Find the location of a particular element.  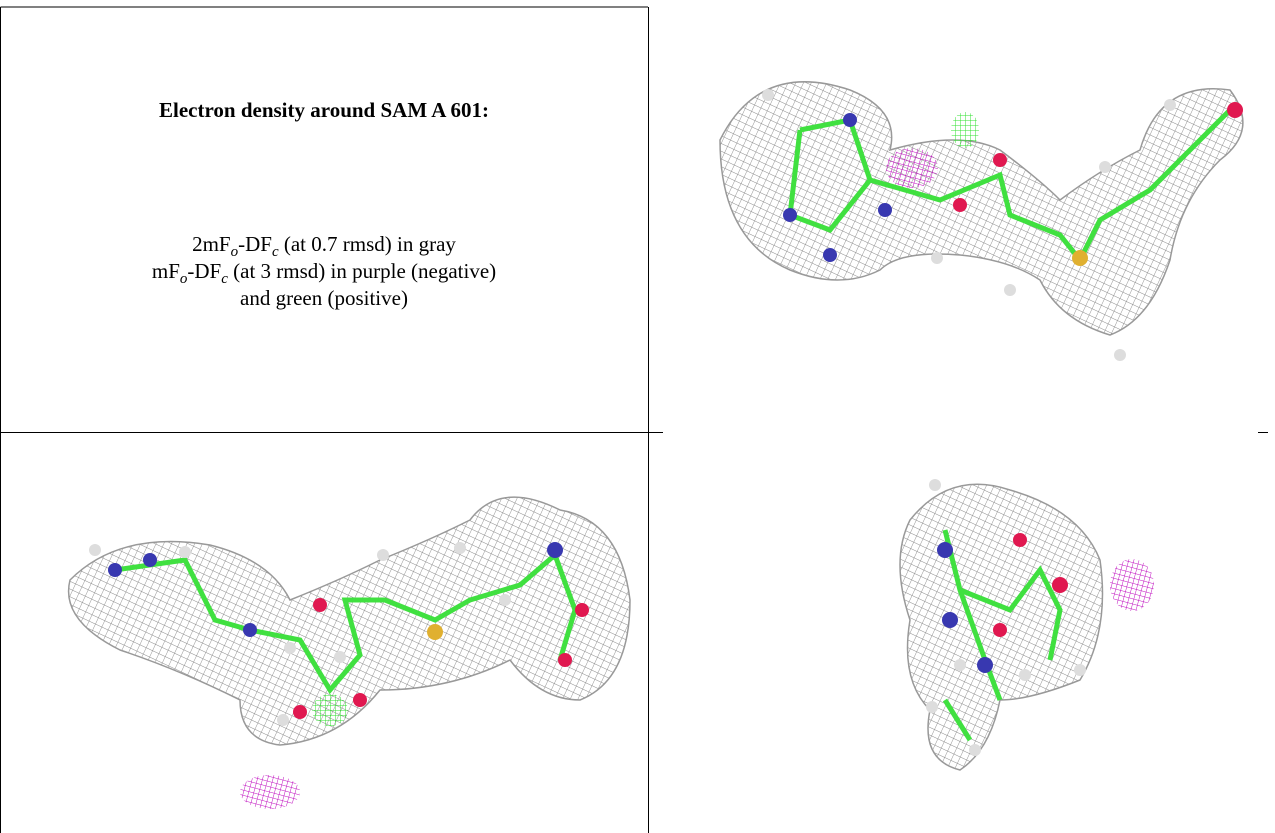

caption-line: mFo-DFc (at 3 rmsd) in purple (negative) is located at coordinates (324, 273).